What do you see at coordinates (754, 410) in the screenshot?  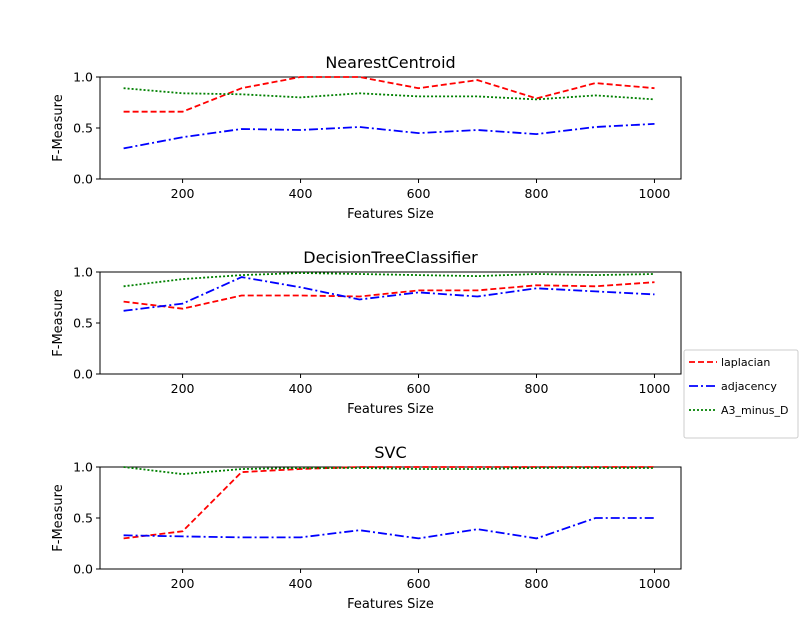 I see `legend-label: A3_minus_D` at bounding box center [754, 410].